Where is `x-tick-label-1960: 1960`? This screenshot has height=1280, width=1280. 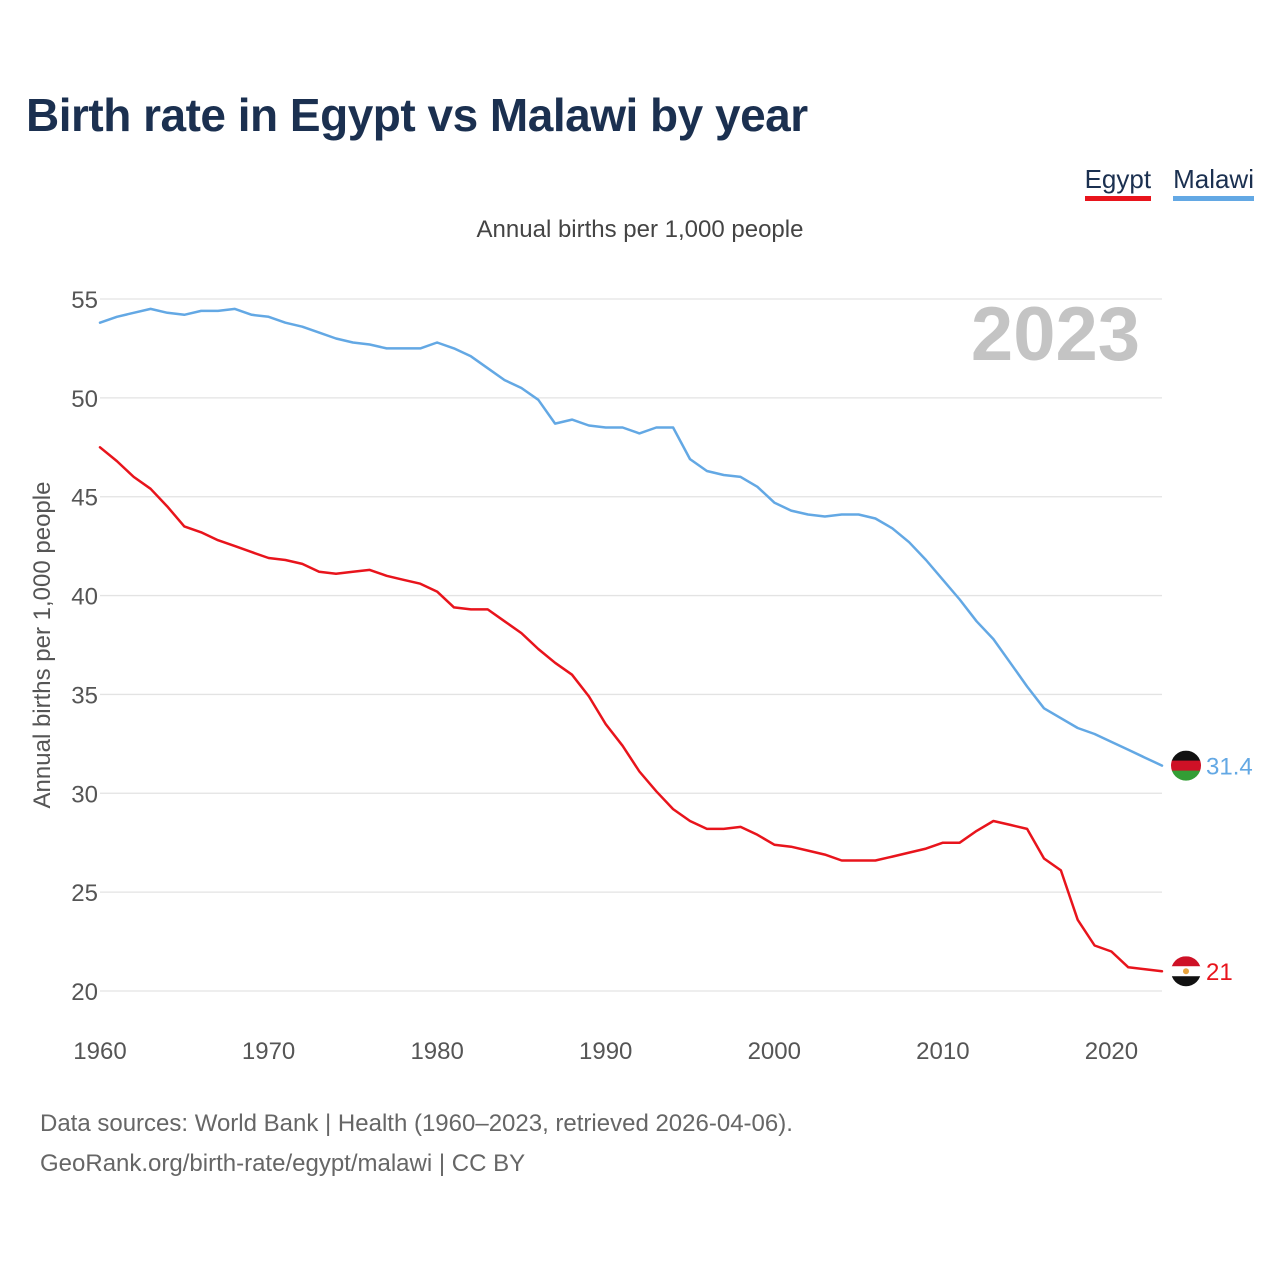
x-tick-label-1960: 1960 is located at coordinates (99, 1051).